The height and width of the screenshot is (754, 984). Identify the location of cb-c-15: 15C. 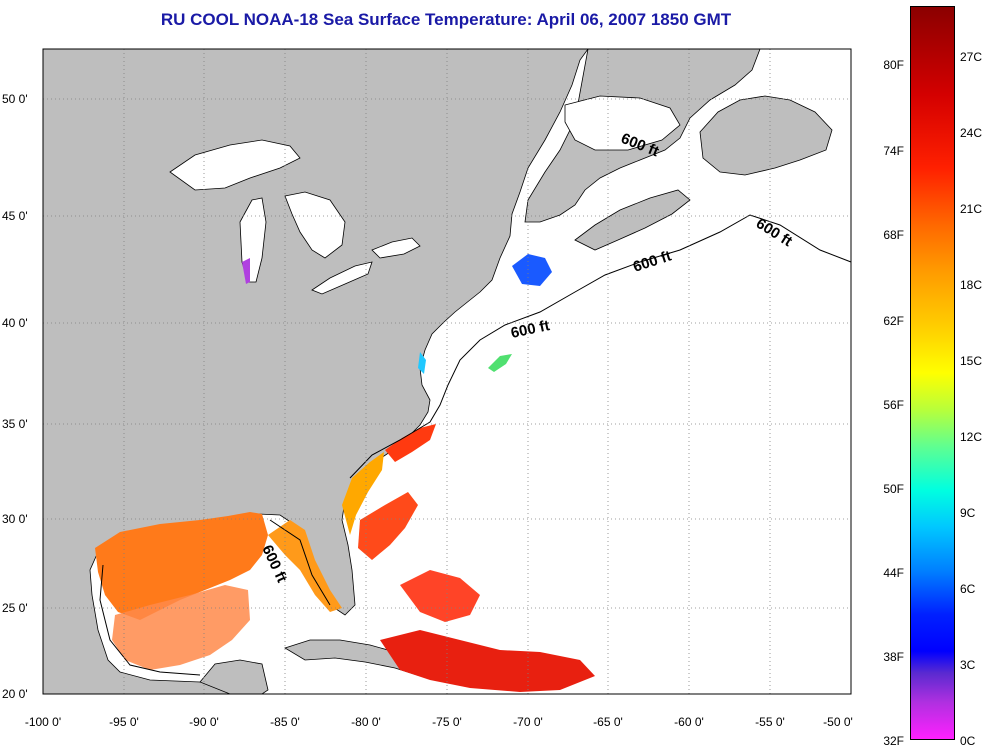
(971, 361).